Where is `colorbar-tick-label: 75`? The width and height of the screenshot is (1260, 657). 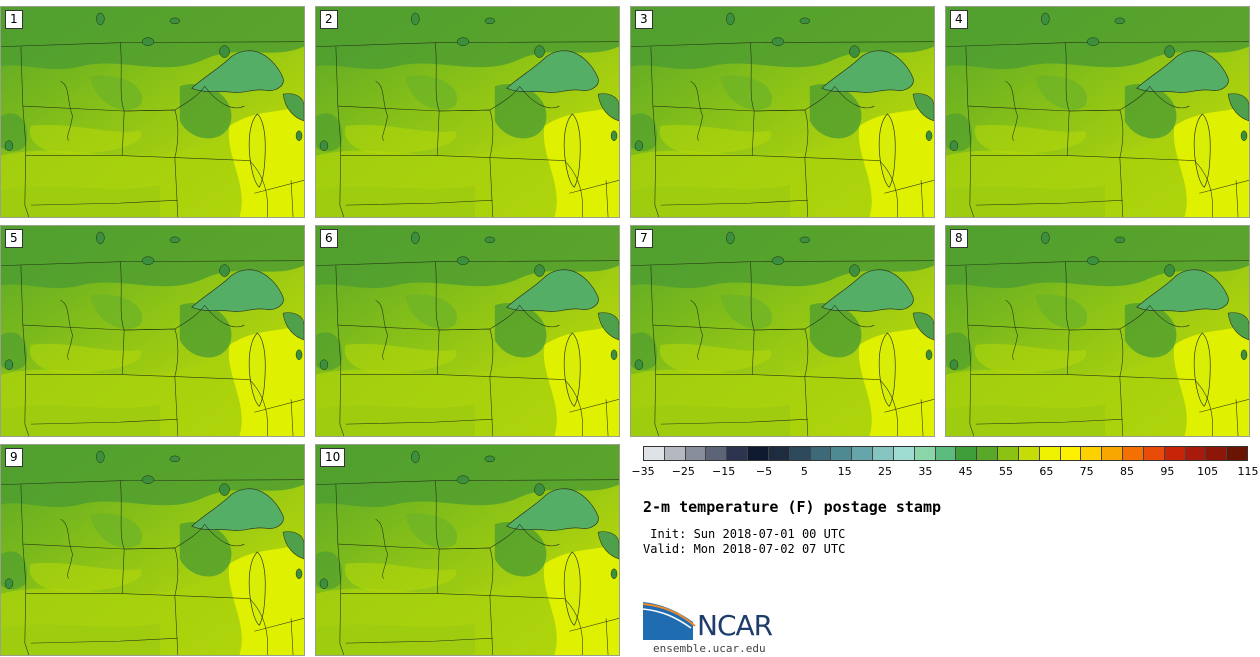
colorbar-tick-label: 75 is located at coordinates (1086, 471).